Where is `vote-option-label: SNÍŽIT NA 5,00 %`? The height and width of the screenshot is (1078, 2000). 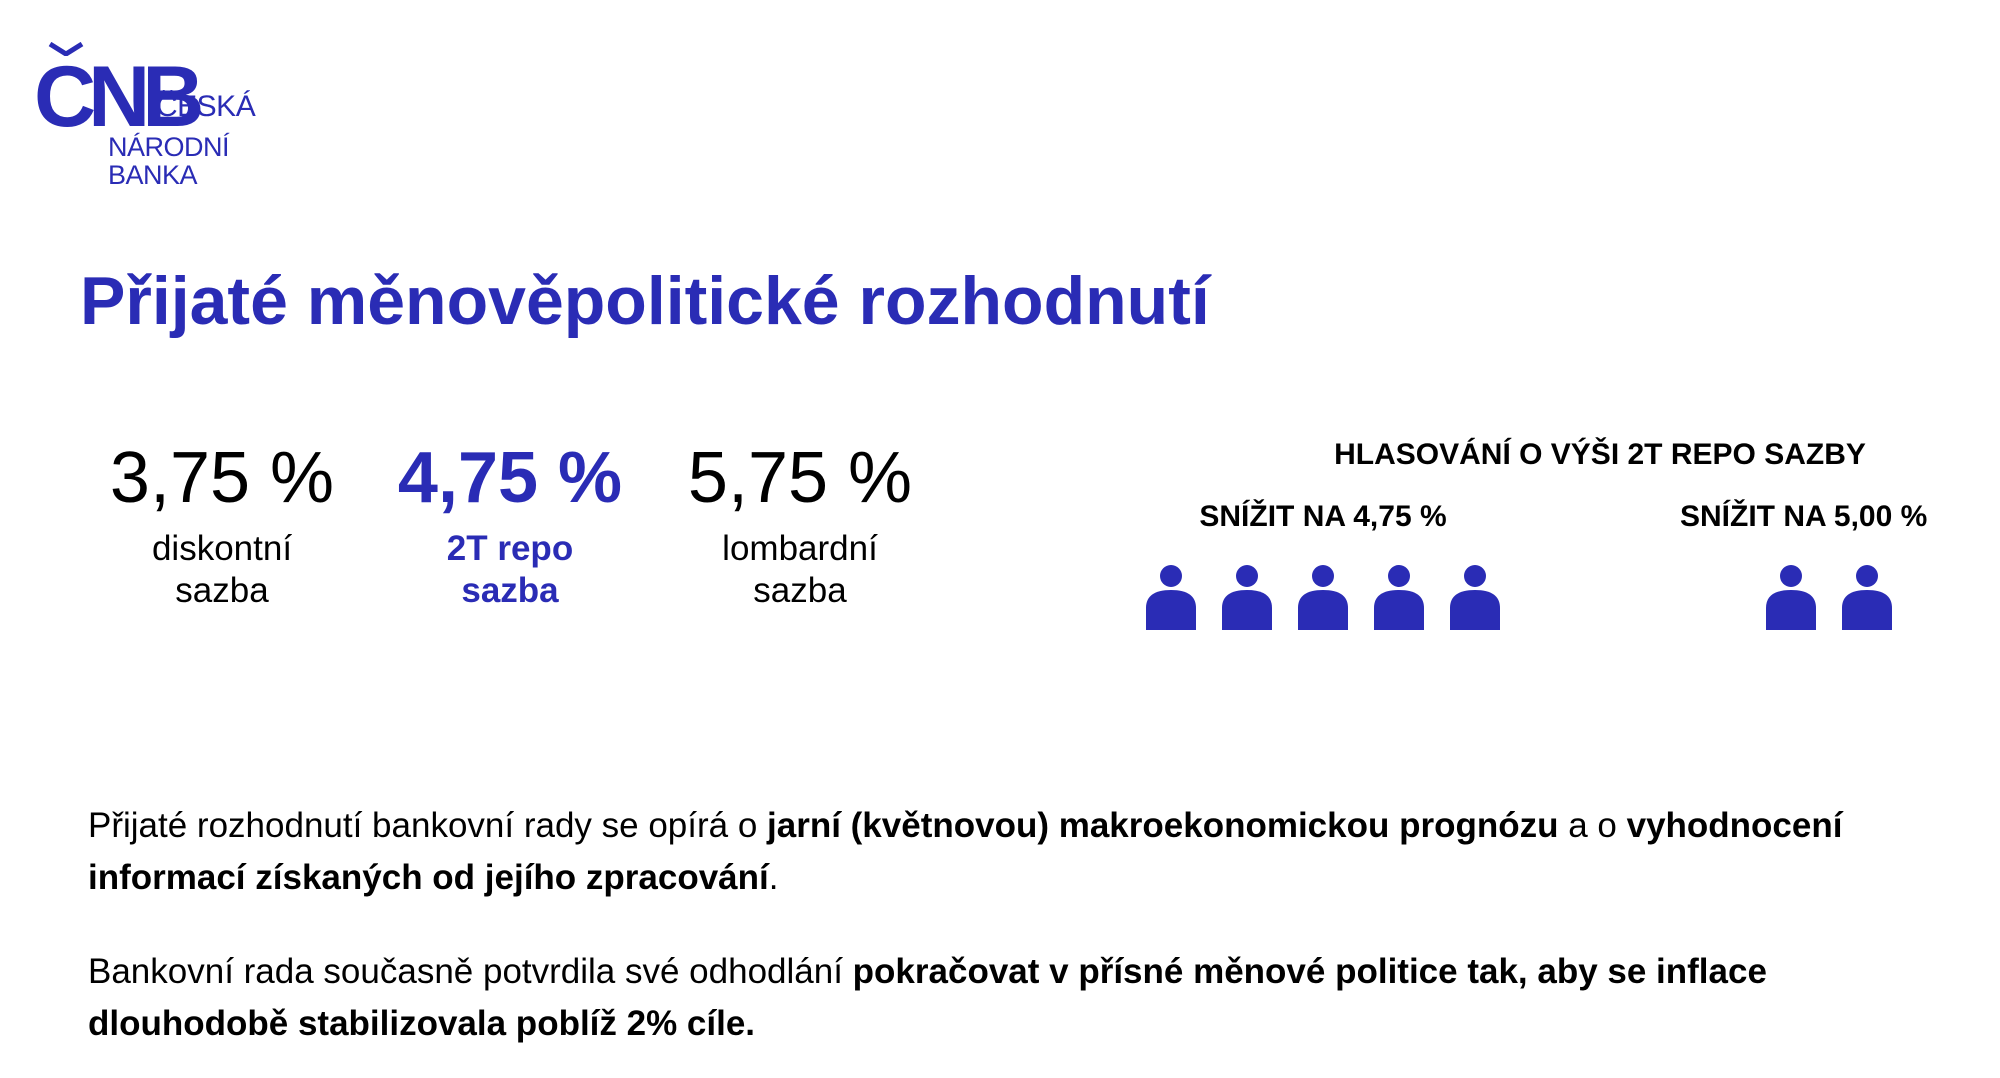 vote-option-label: SNÍŽIT NA 5,00 % is located at coordinates (1804, 516).